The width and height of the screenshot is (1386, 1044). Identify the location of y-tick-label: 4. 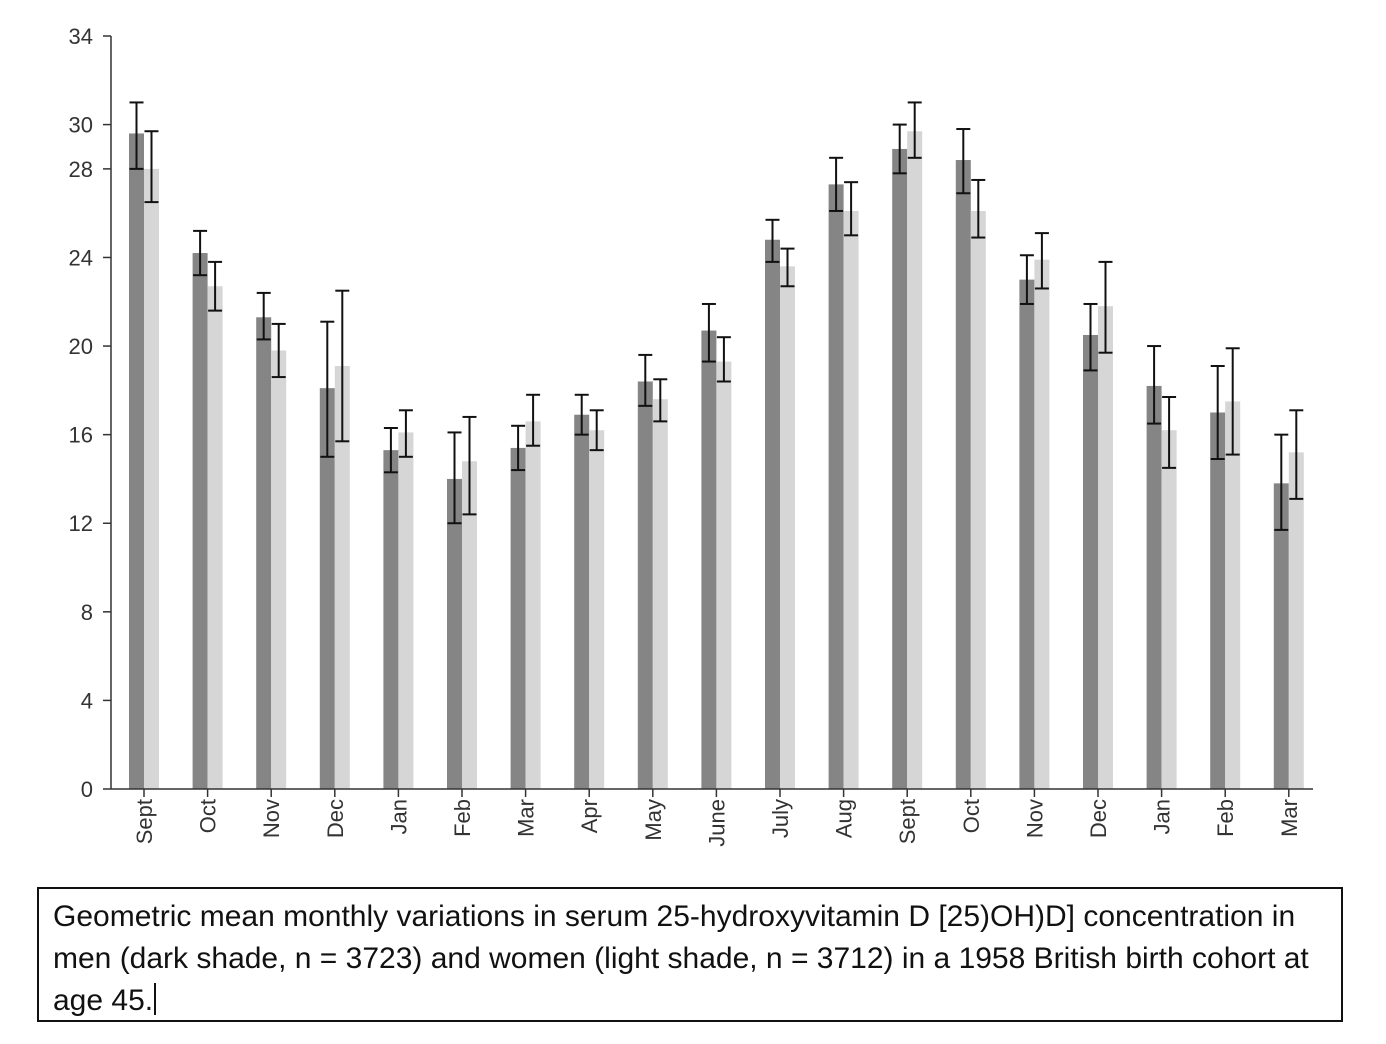
(87, 700).